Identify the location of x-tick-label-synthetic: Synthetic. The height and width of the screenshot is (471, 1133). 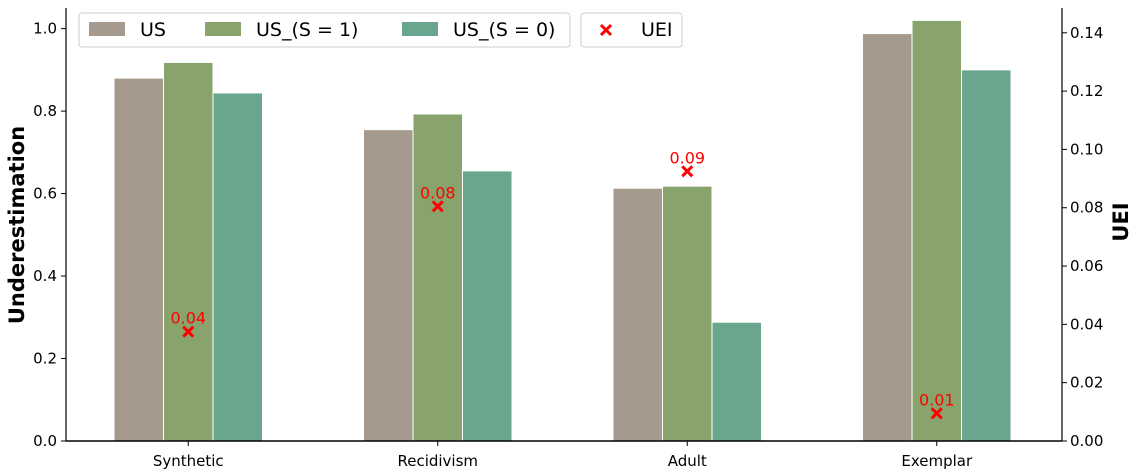
(188, 461).